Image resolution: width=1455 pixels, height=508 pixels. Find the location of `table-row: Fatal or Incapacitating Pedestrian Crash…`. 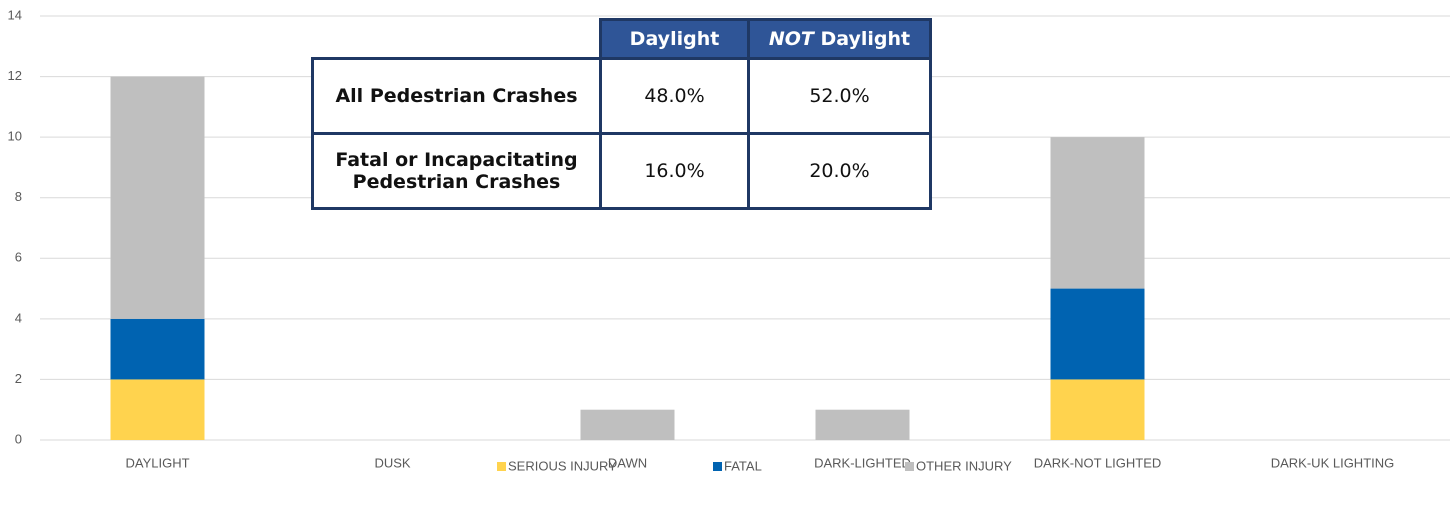

table-row: Fatal or Incapacitating Pedestrian Crash… is located at coordinates (621, 171).